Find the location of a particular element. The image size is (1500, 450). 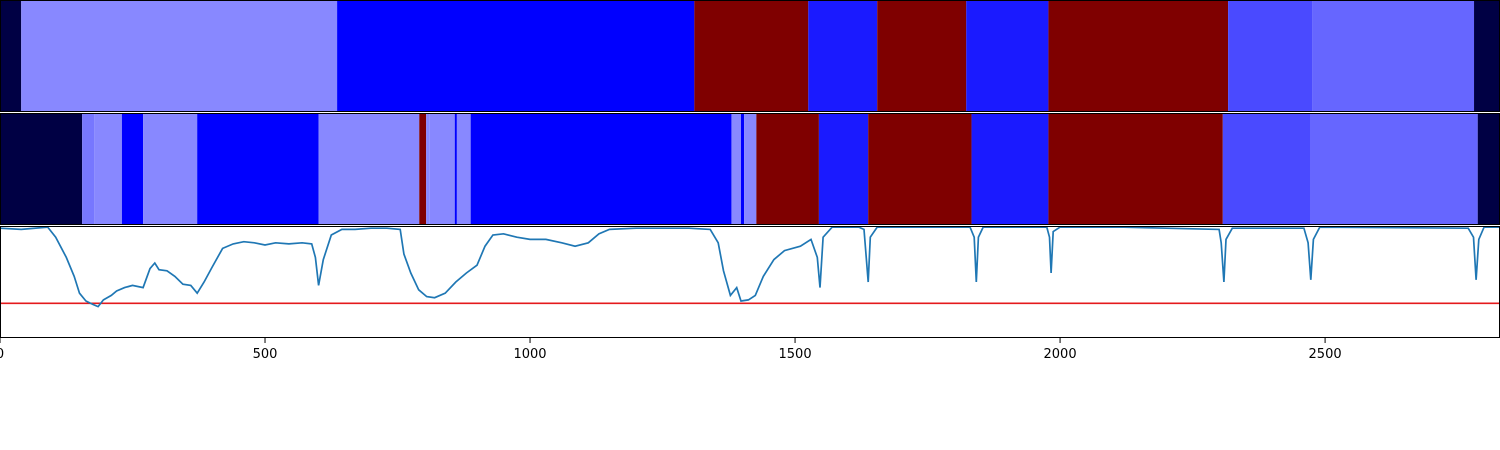

x-tick-label-1: 500 is located at coordinates (265, 354).